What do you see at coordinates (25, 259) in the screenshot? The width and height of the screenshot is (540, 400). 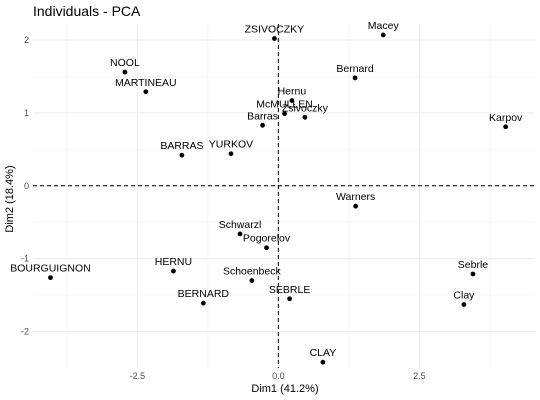 I see `y-tick-label: -1` at bounding box center [25, 259].